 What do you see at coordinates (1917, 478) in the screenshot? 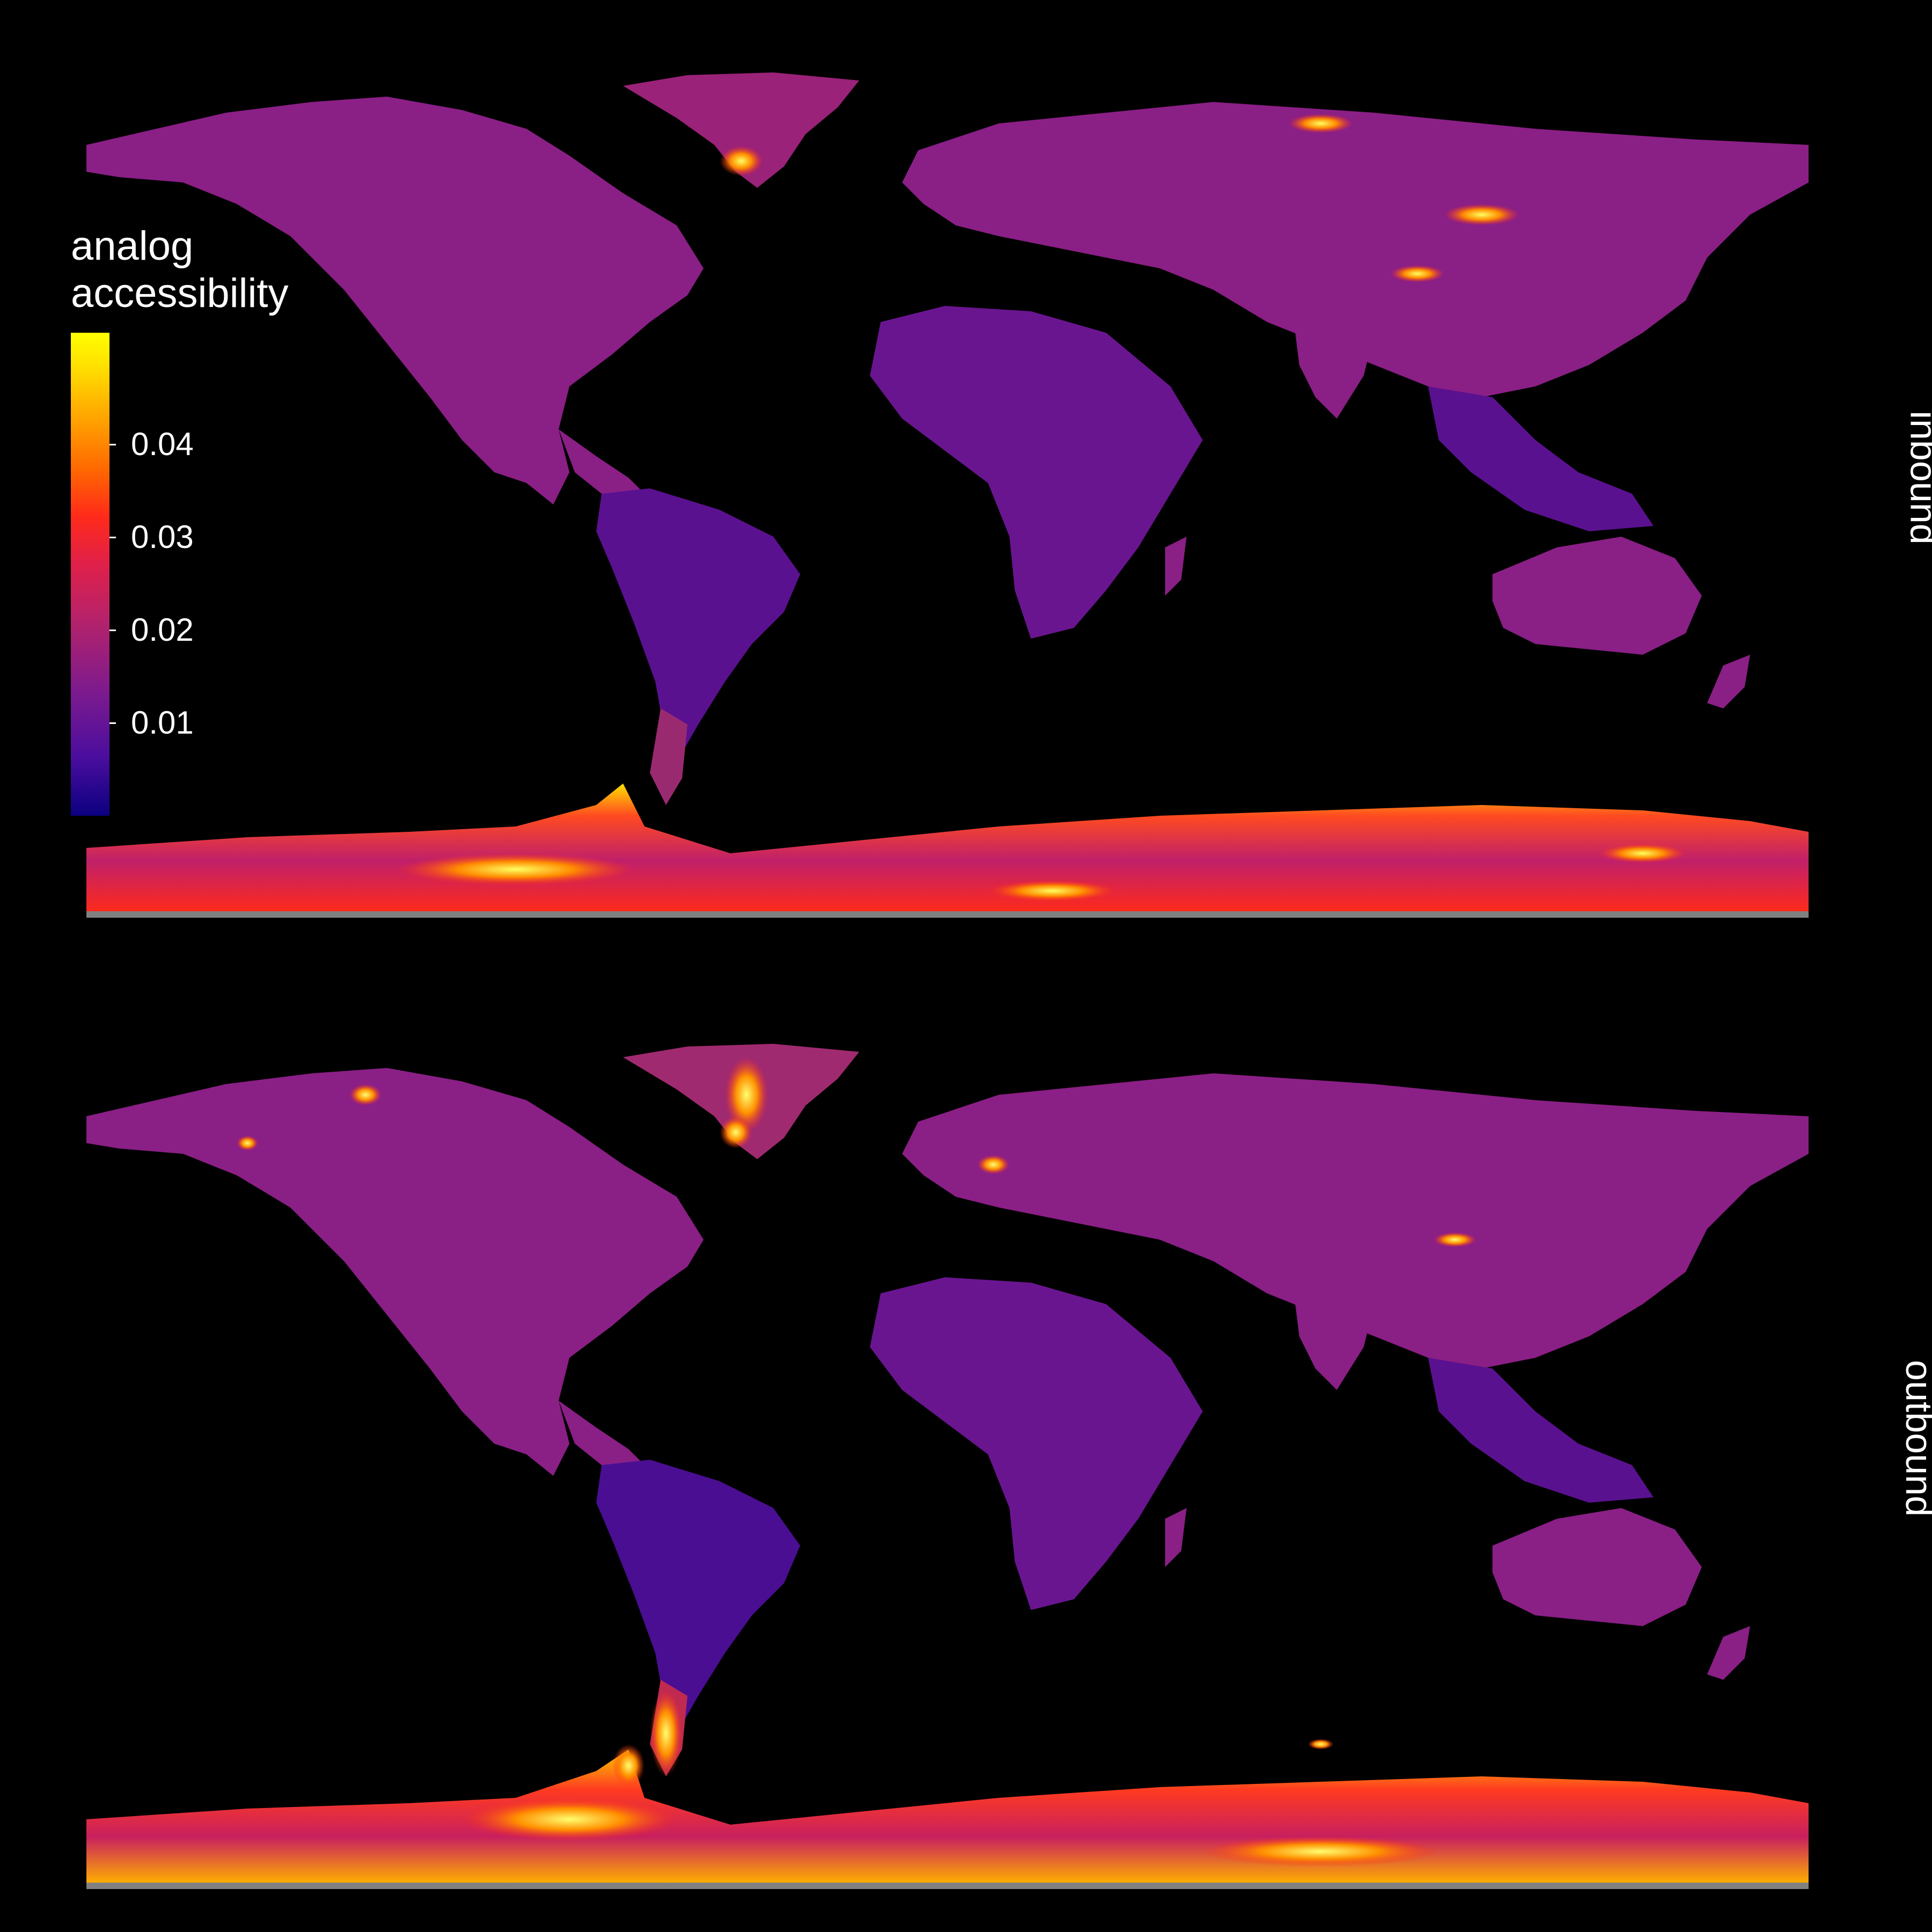
I see `panel-label-inbound: inbound` at bounding box center [1917, 478].